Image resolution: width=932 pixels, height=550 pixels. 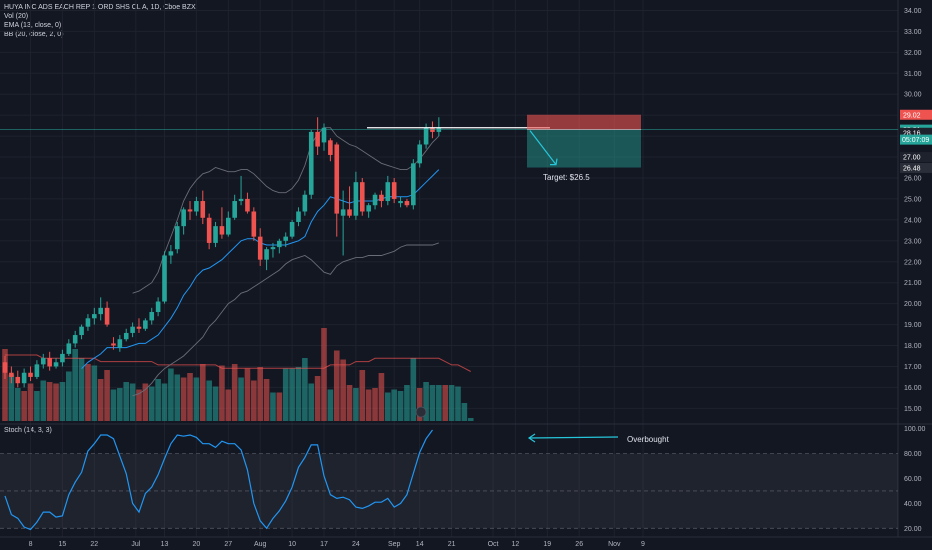 What do you see at coordinates (31, 544) in the screenshot?
I see `time-tick-label: 8` at bounding box center [31, 544].